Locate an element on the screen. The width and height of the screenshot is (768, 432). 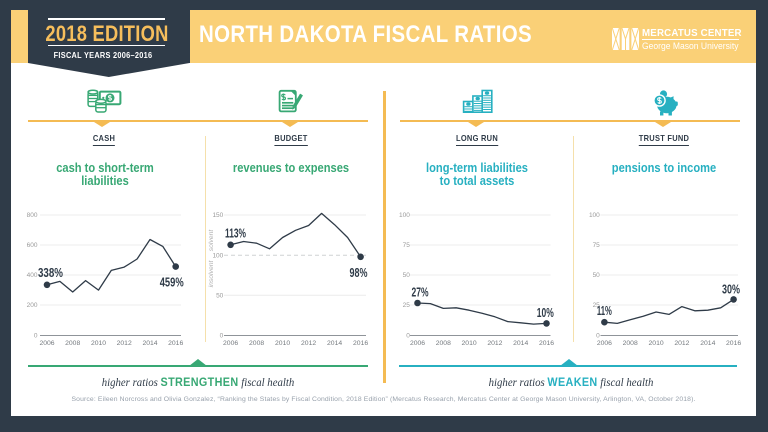
svg-text: 200 is located at coordinates (32, 305).